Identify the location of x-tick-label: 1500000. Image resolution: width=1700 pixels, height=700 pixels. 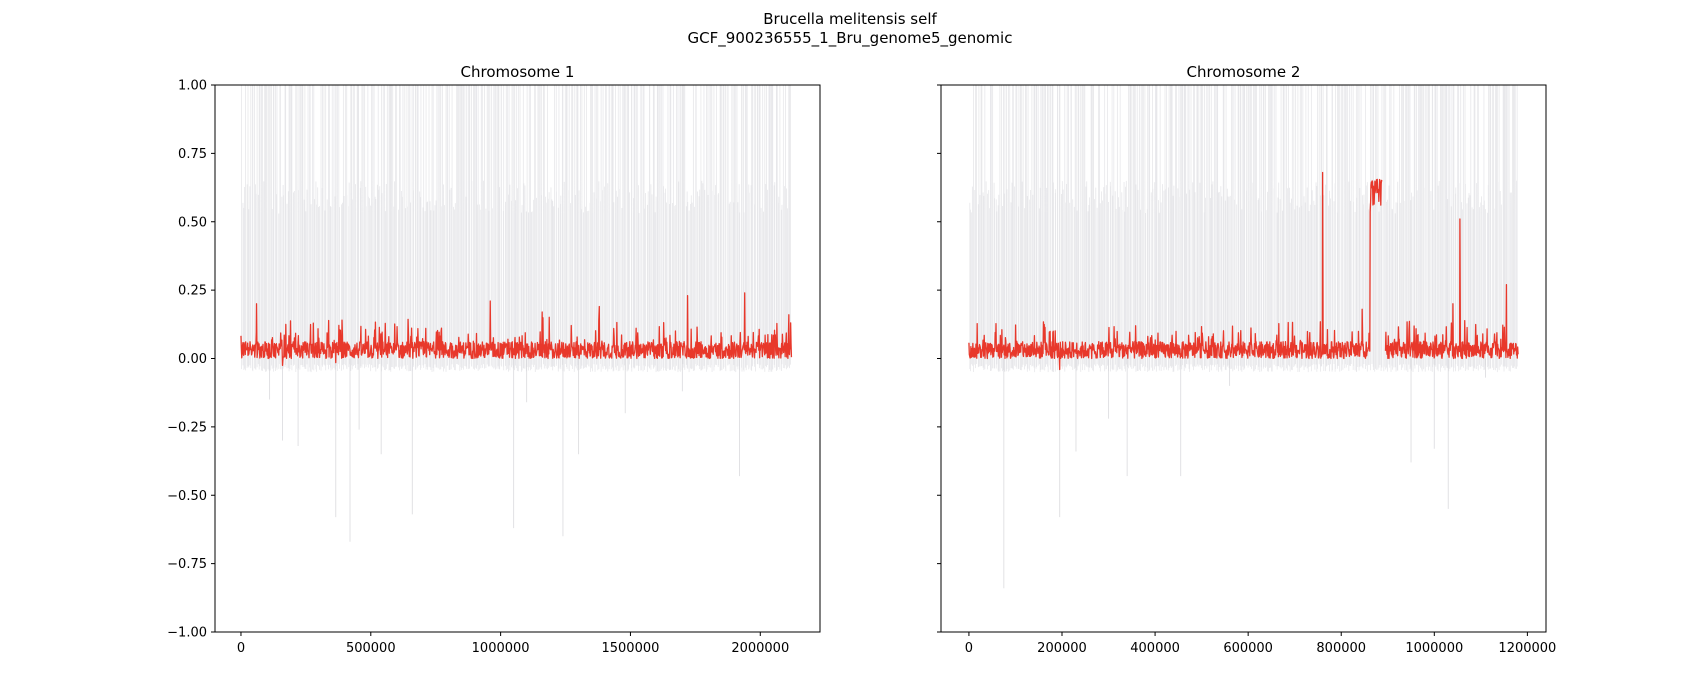
(630, 648).